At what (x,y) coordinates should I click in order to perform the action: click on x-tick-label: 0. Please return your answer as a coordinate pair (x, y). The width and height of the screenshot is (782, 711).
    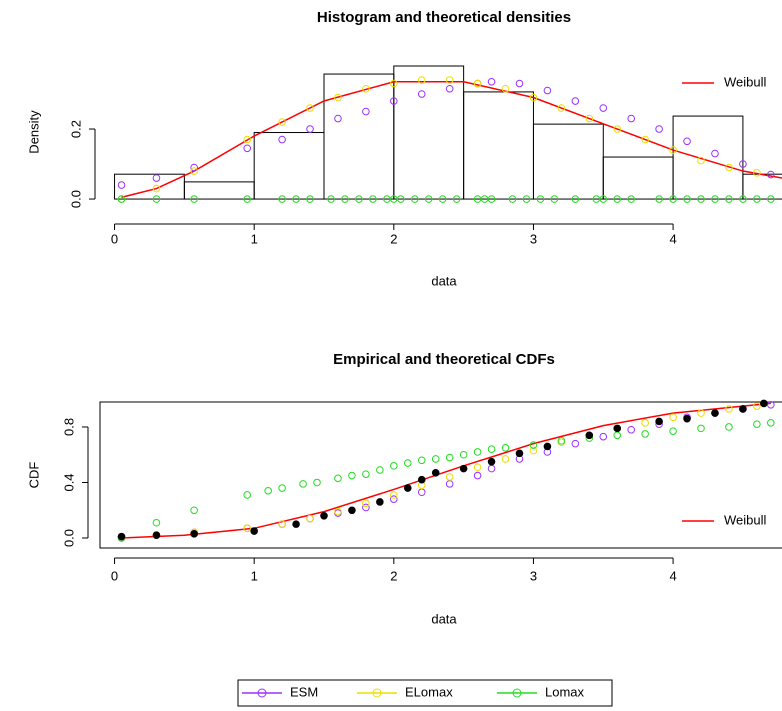
    Looking at the image, I should click on (114, 238).